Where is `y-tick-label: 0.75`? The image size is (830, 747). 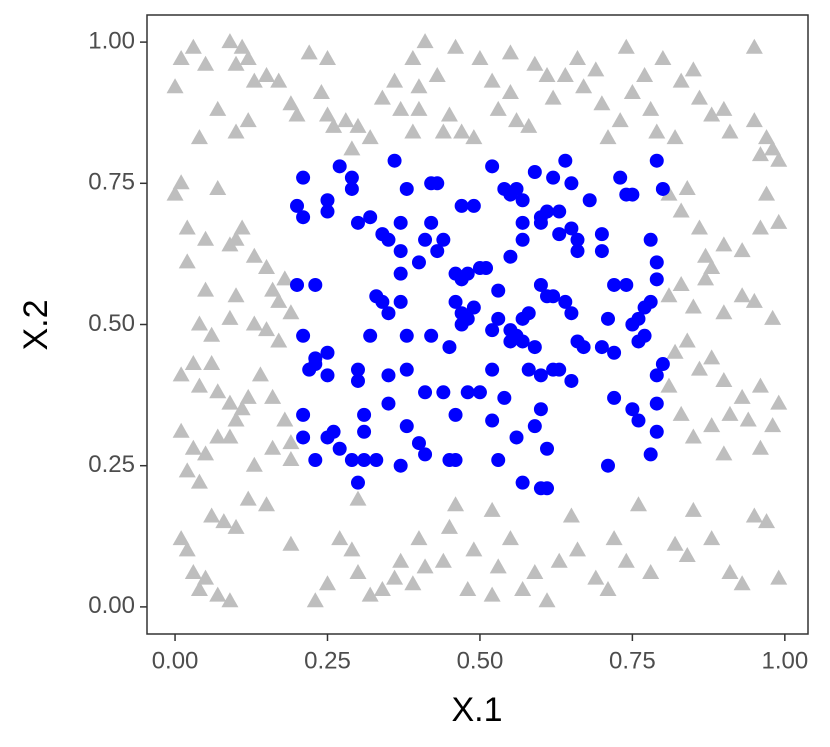
y-tick-label: 0.75 is located at coordinates (111, 182).